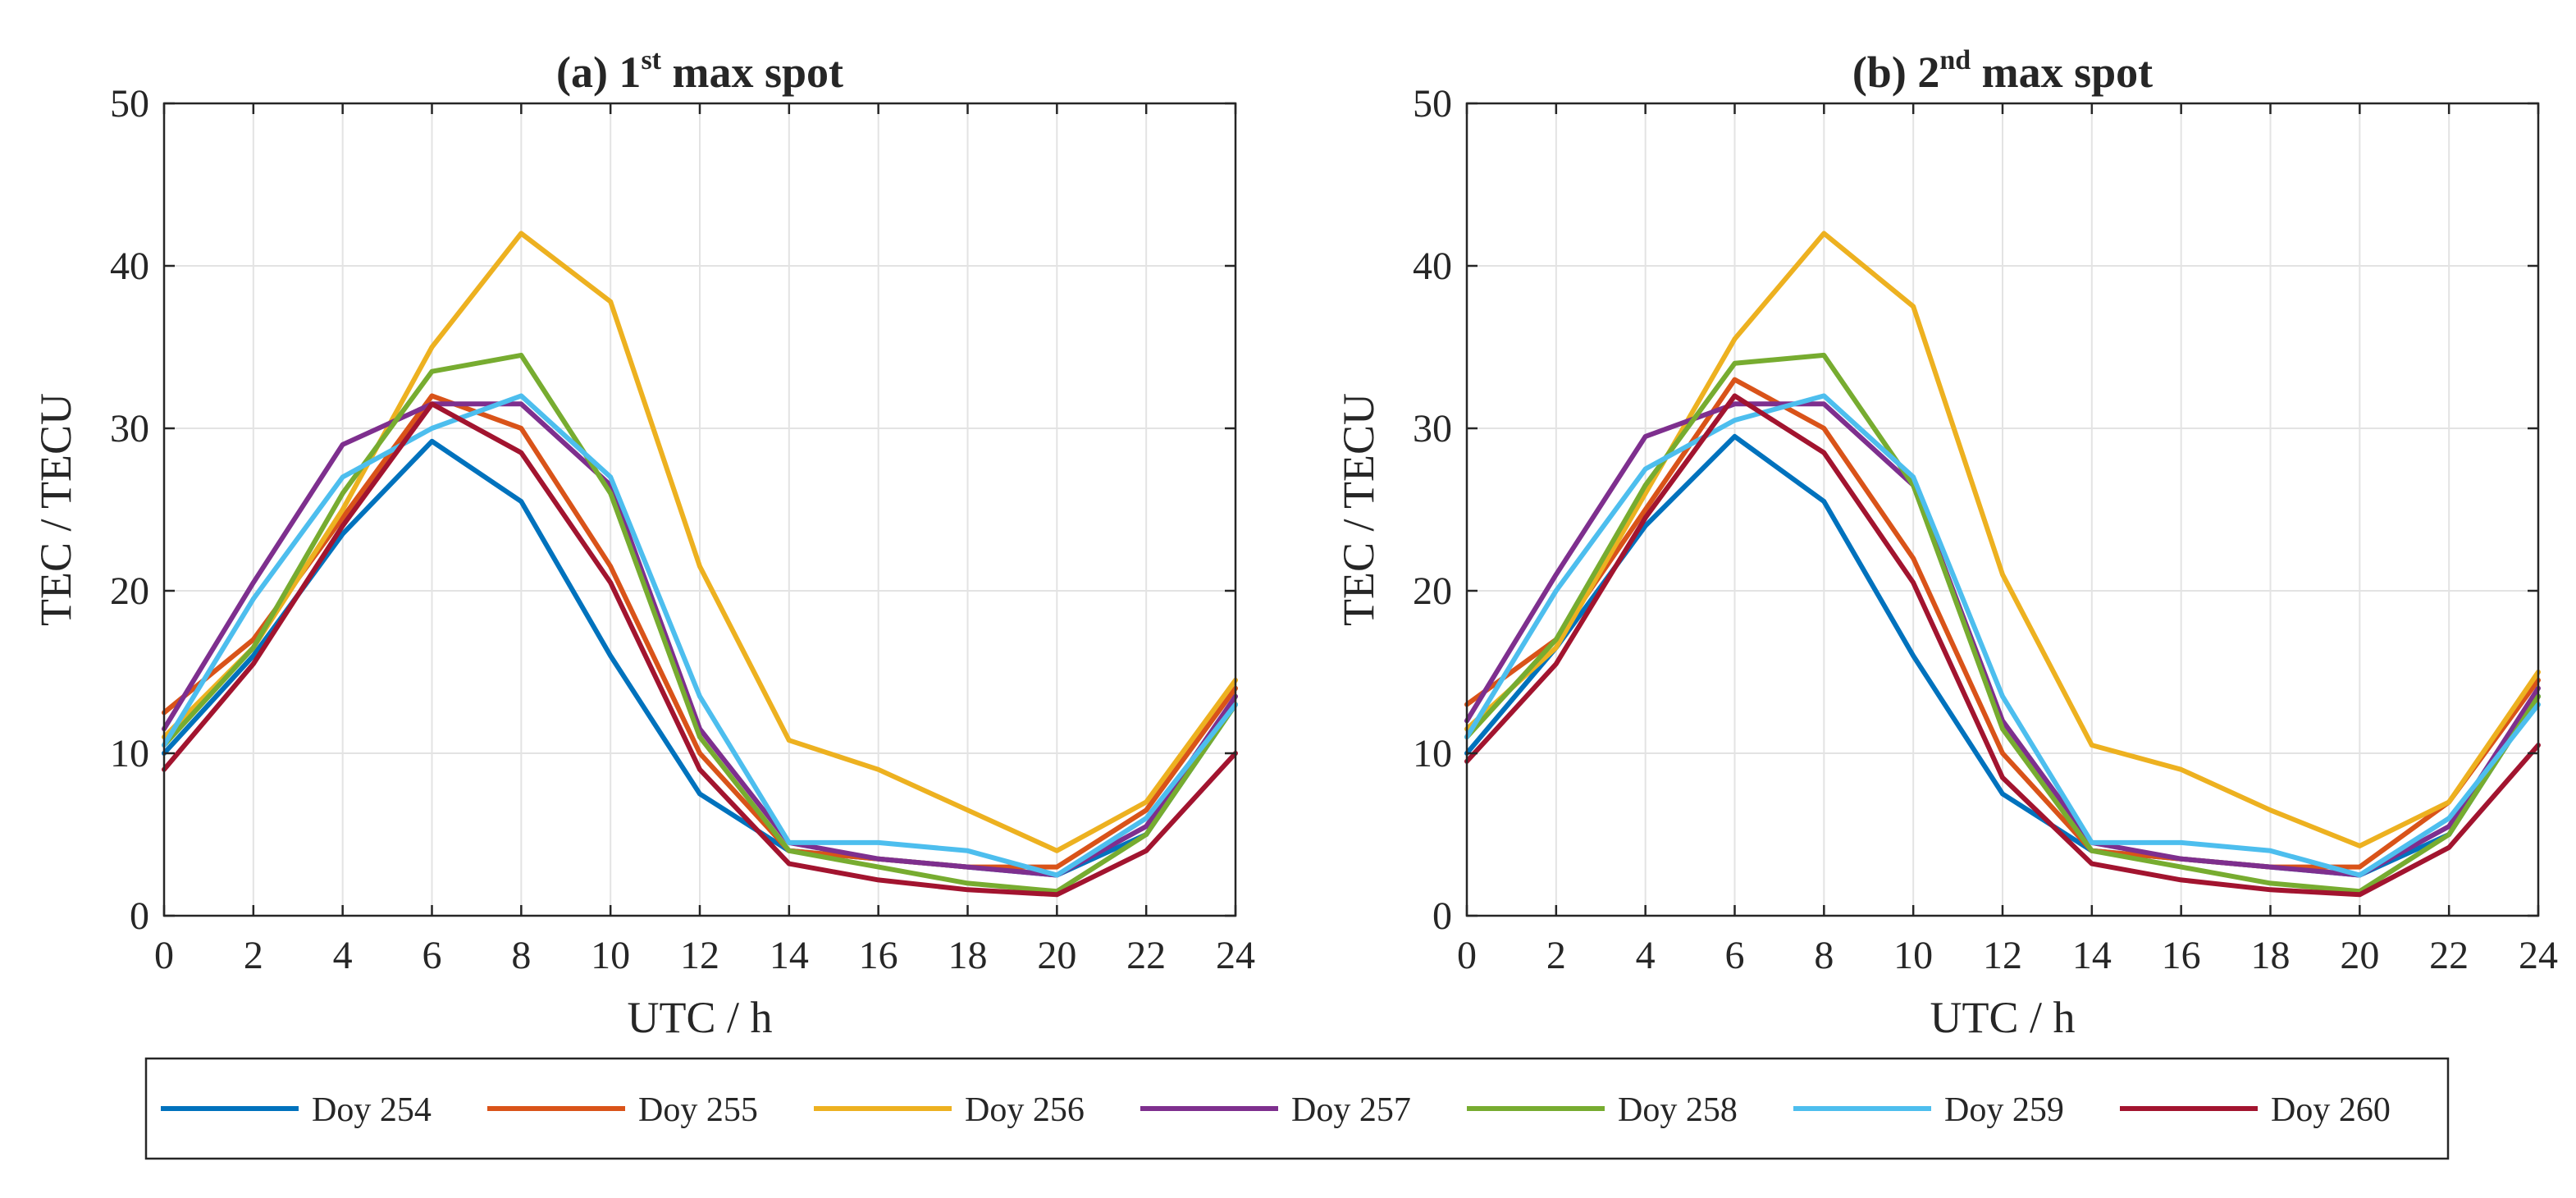  I want to click on legend-label: Doy 259, so click(2004, 1110).